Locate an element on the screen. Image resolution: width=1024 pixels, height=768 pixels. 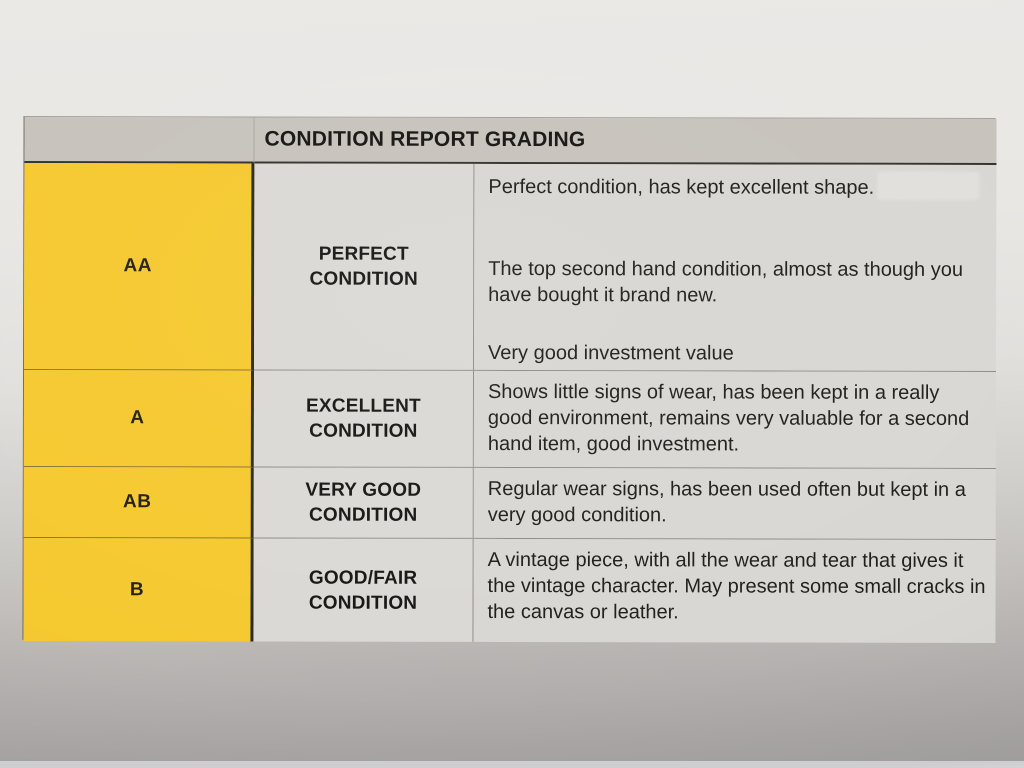
grade-code-cell-ab: AB is located at coordinates (138, 502).